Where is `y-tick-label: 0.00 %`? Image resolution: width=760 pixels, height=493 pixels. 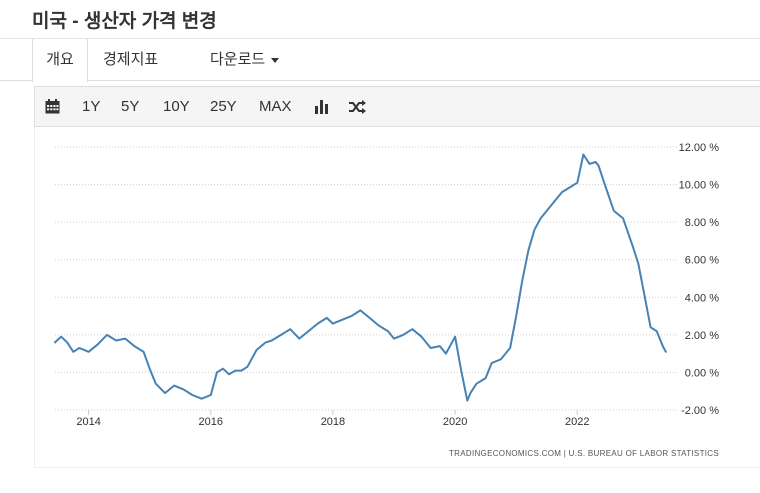
y-tick-label: 0.00 % is located at coordinates (702, 373).